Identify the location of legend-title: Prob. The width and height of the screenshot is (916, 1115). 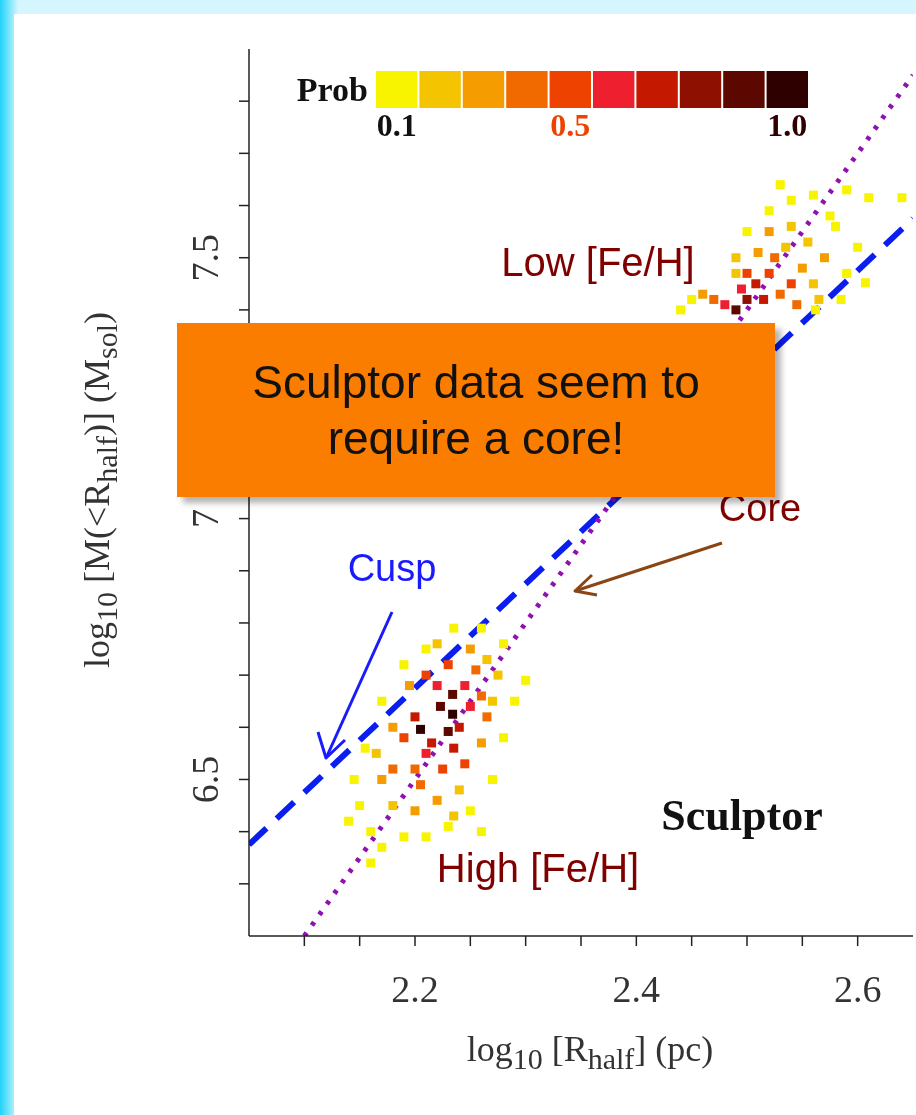
(332, 89).